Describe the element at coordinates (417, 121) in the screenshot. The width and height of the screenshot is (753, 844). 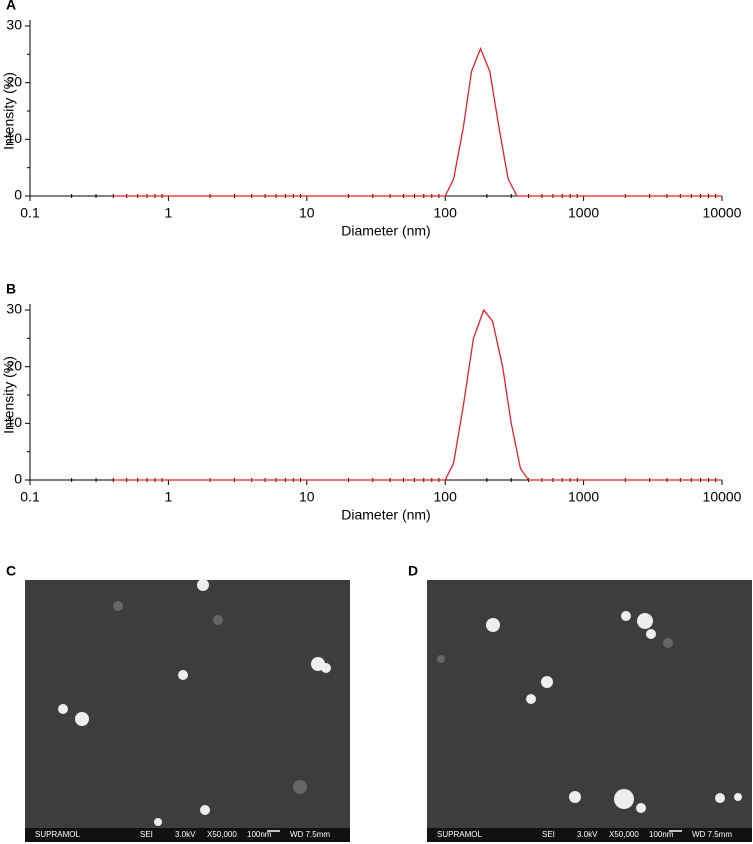
I see `line-series` at that location.